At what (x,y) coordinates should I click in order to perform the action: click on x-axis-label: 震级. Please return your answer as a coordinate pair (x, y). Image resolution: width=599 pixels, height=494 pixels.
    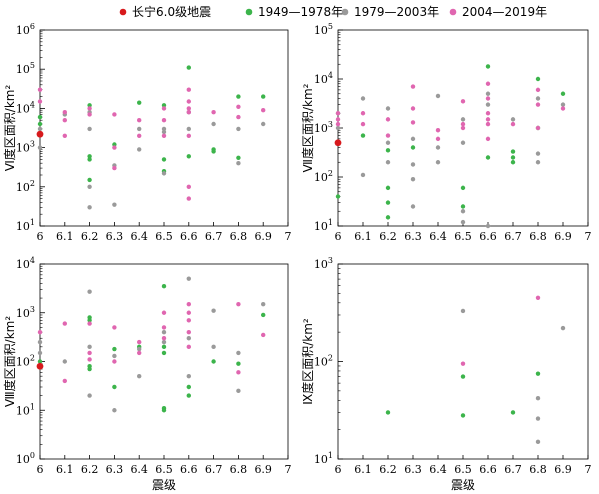
    Looking at the image, I should click on (164, 485).